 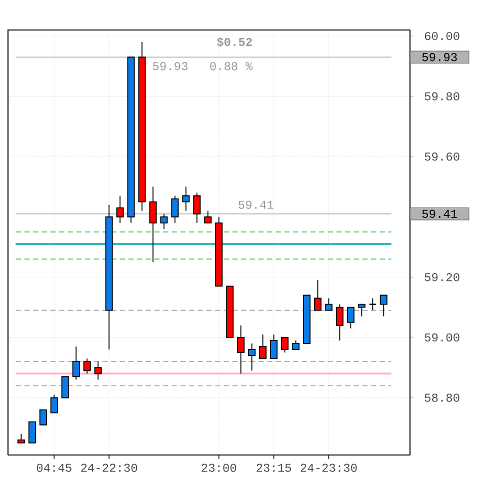 What do you see at coordinates (442, 337) in the screenshot?
I see `y-tick-label: 59.00` at bounding box center [442, 337].